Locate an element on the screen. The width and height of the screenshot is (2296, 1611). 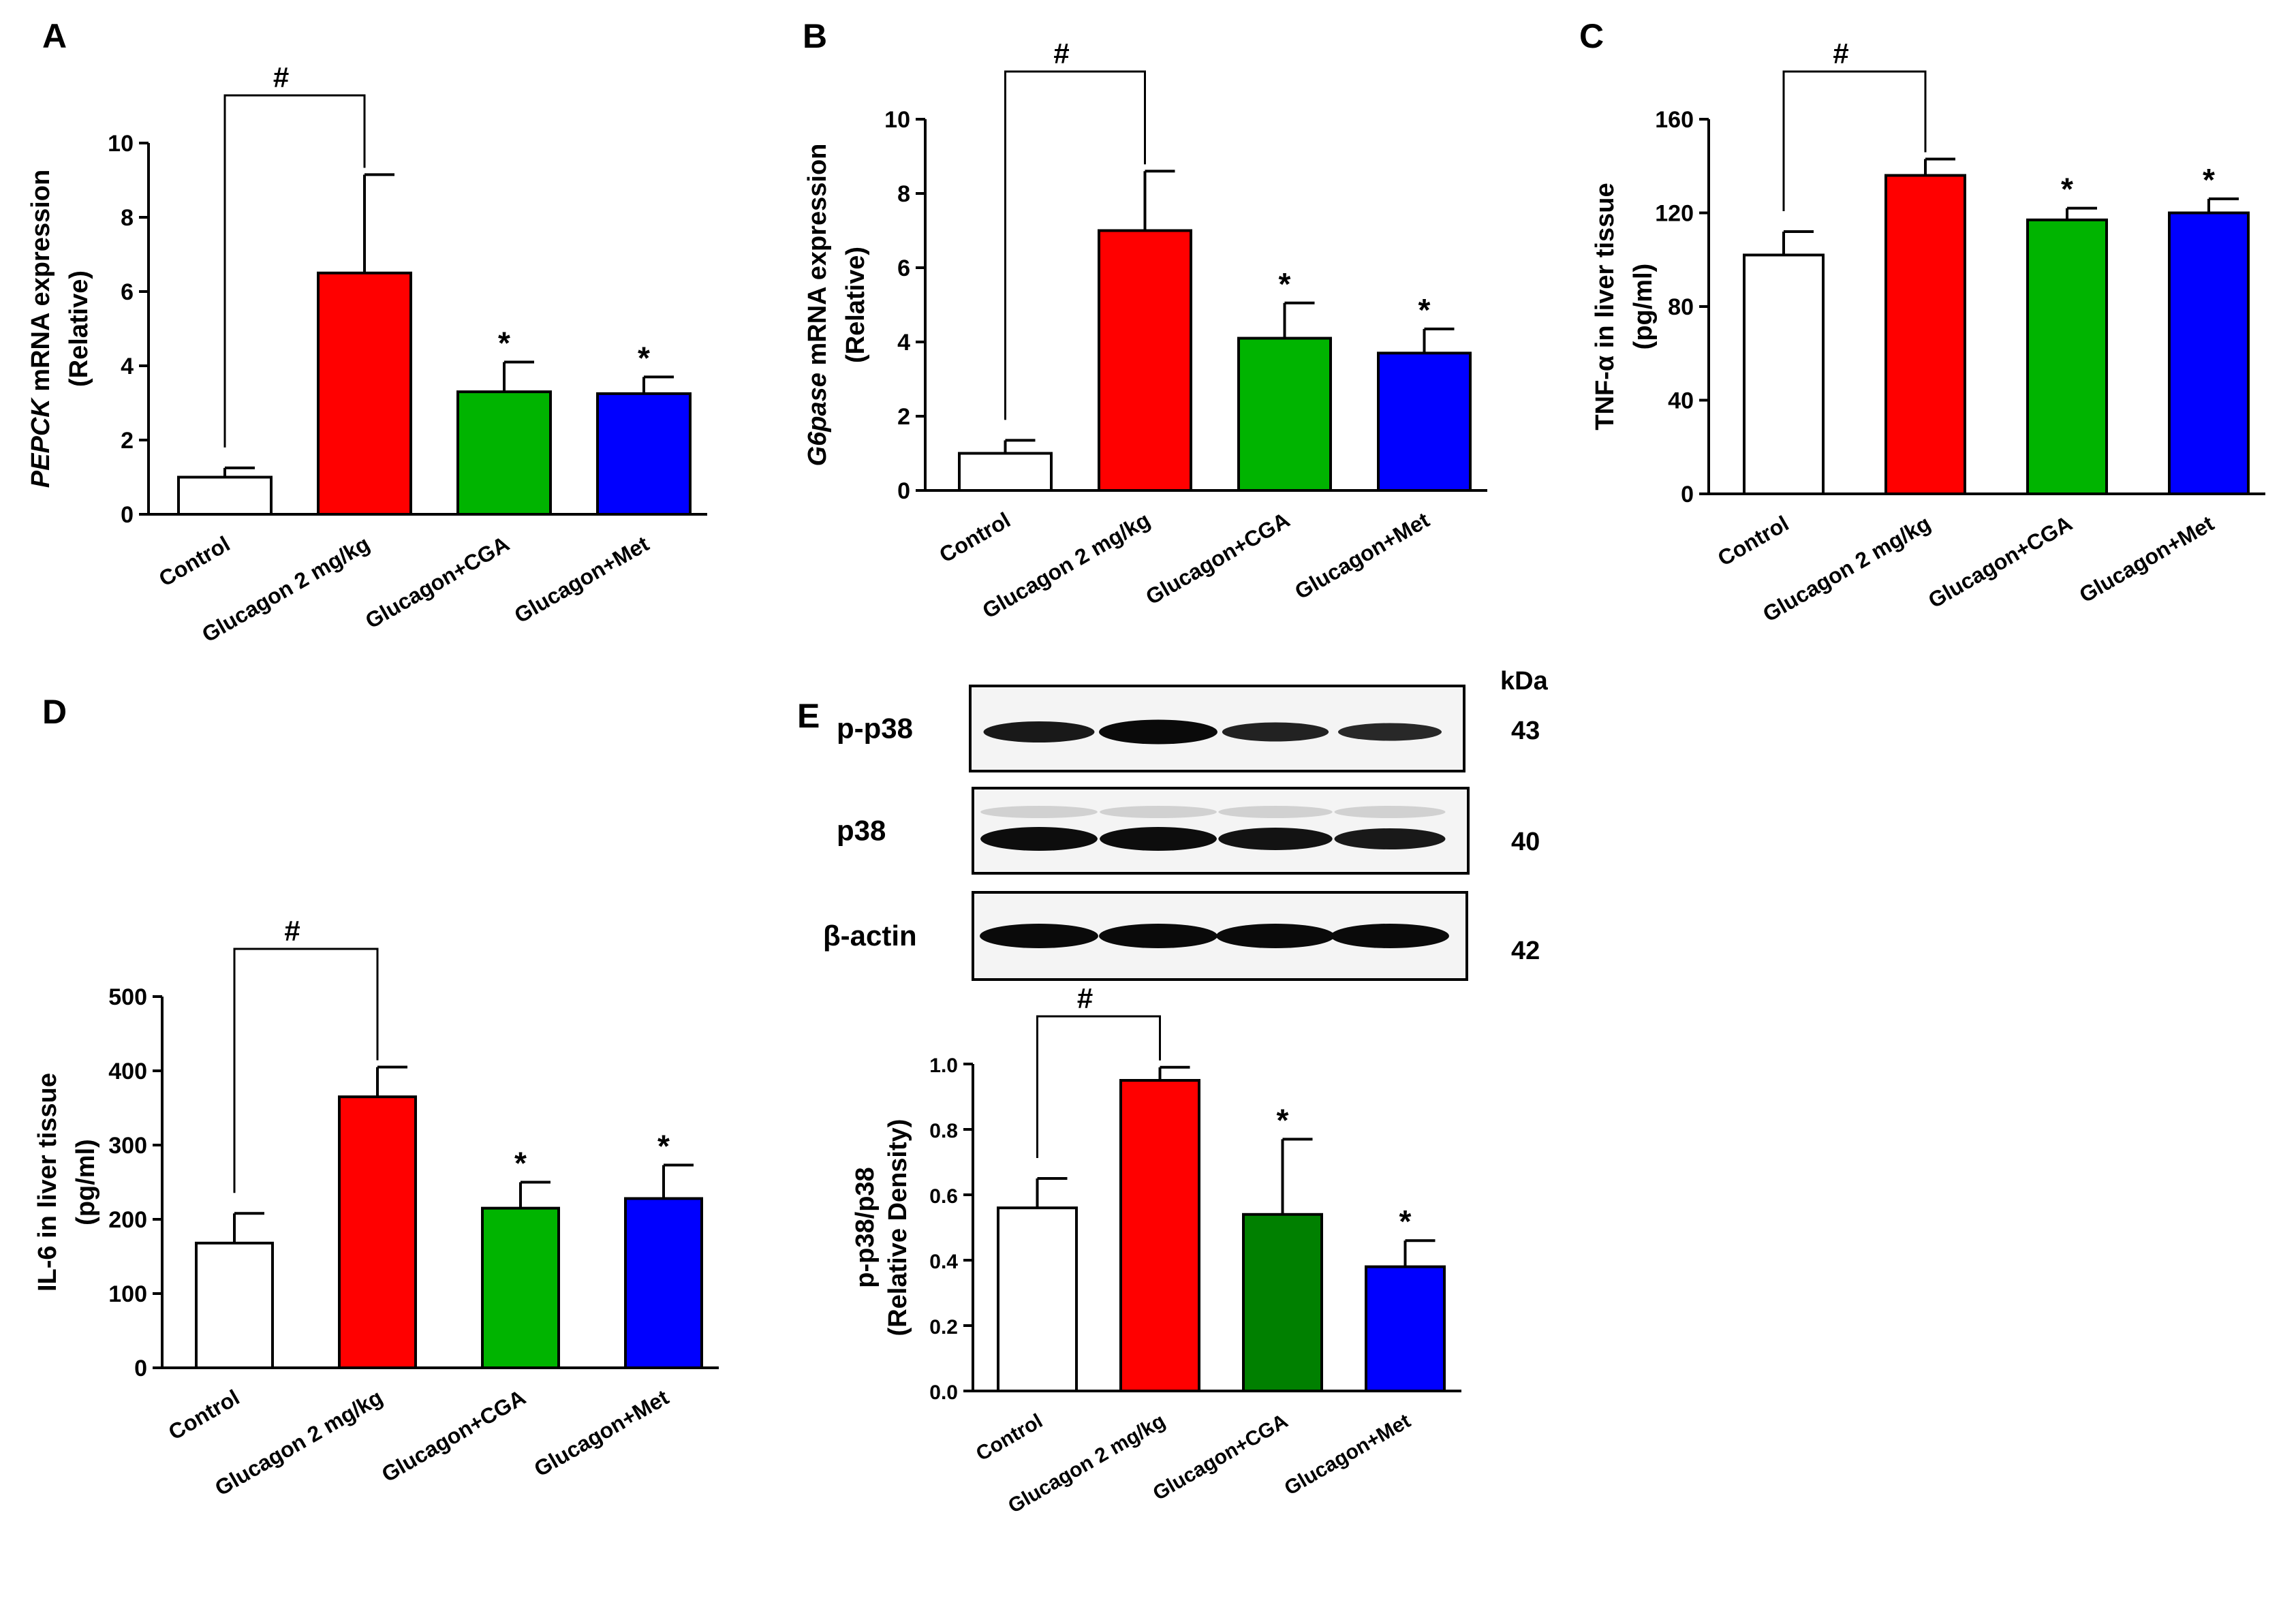
x-tick-label-d: Glucagon+Met is located at coordinates (602, 1434).